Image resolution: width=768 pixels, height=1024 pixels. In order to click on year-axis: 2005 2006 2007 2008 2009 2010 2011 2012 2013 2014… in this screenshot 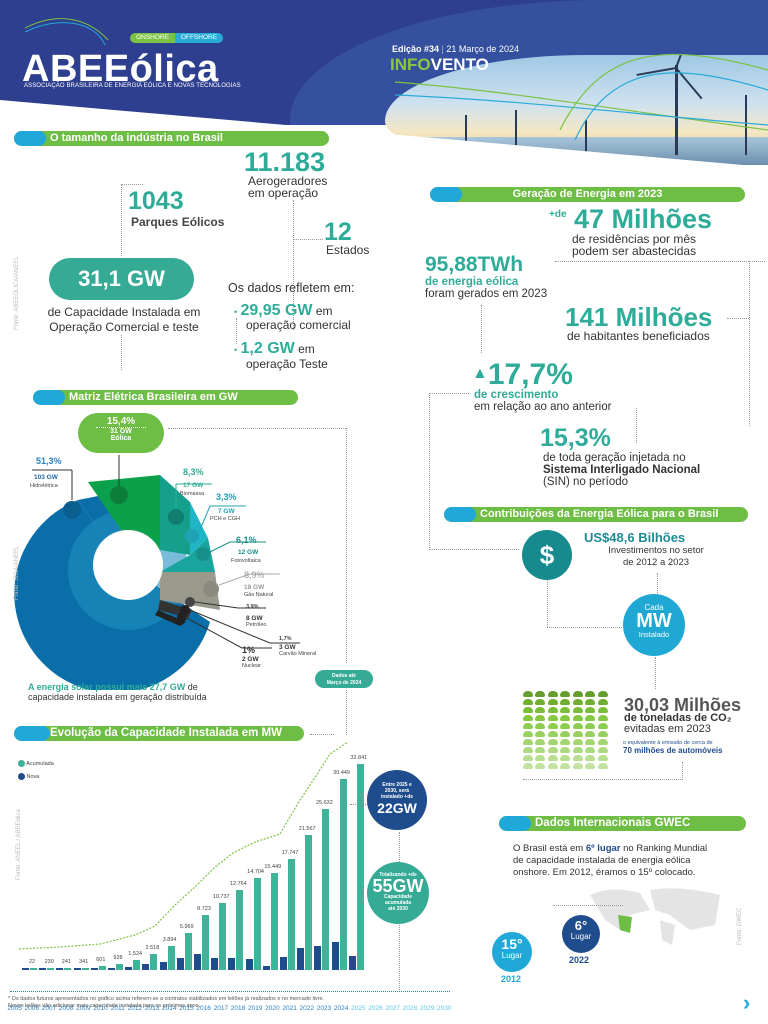, I will do `click(229, 1008)`.